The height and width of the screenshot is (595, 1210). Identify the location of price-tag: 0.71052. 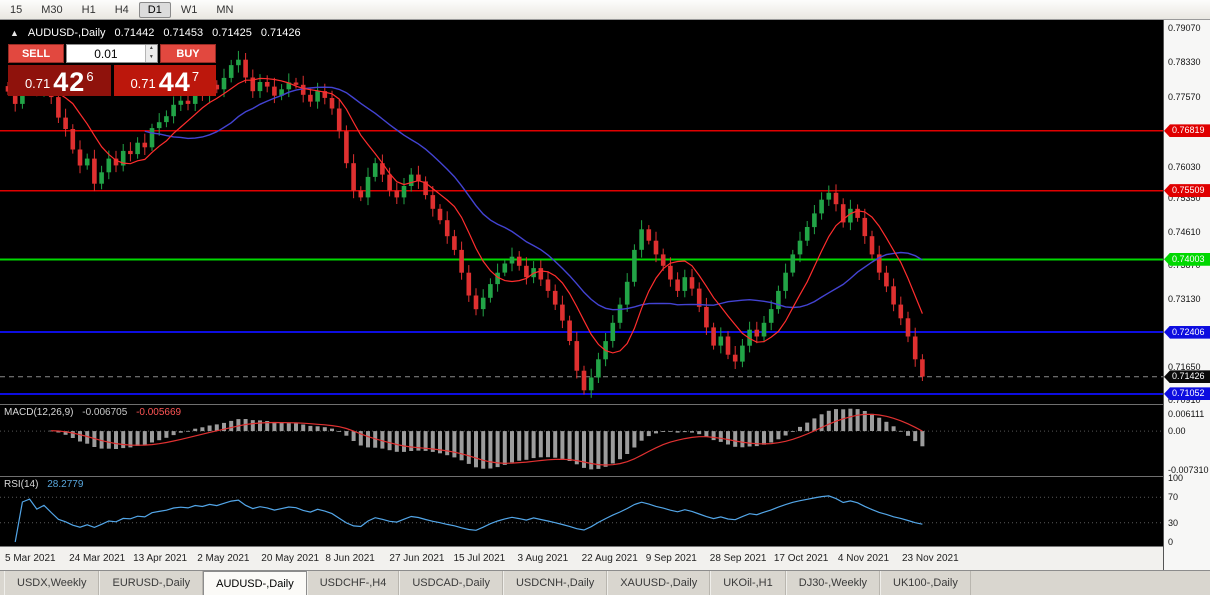
(1187, 394).